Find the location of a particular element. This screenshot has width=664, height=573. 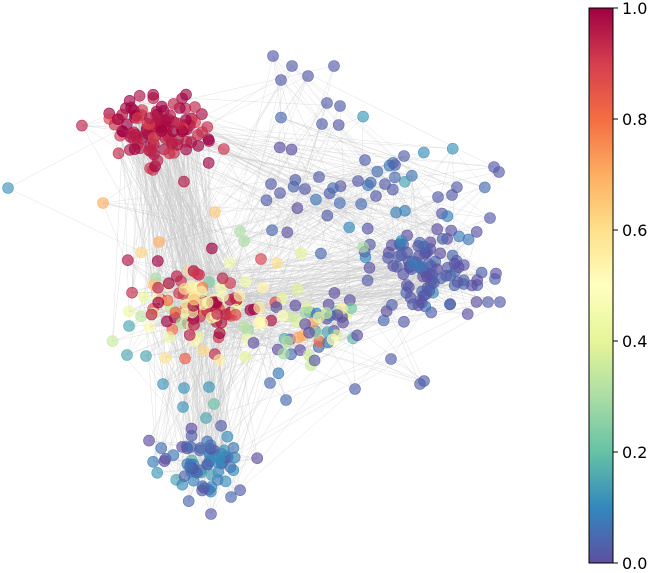

colorbar-tick-label: 0.8 is located at coordinates (634, 119).